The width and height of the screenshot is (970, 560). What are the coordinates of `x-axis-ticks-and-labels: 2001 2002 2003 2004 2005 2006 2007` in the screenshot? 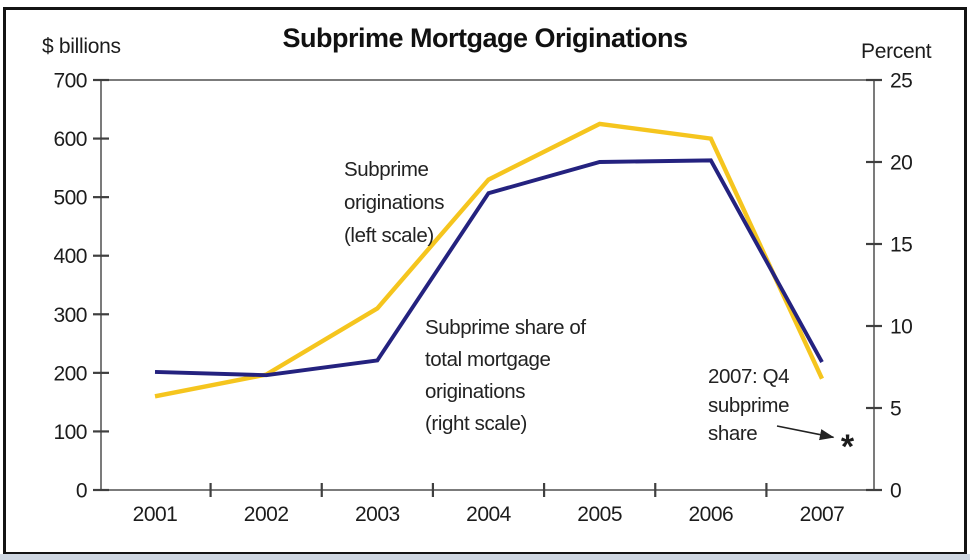 It's located at (489, 504).